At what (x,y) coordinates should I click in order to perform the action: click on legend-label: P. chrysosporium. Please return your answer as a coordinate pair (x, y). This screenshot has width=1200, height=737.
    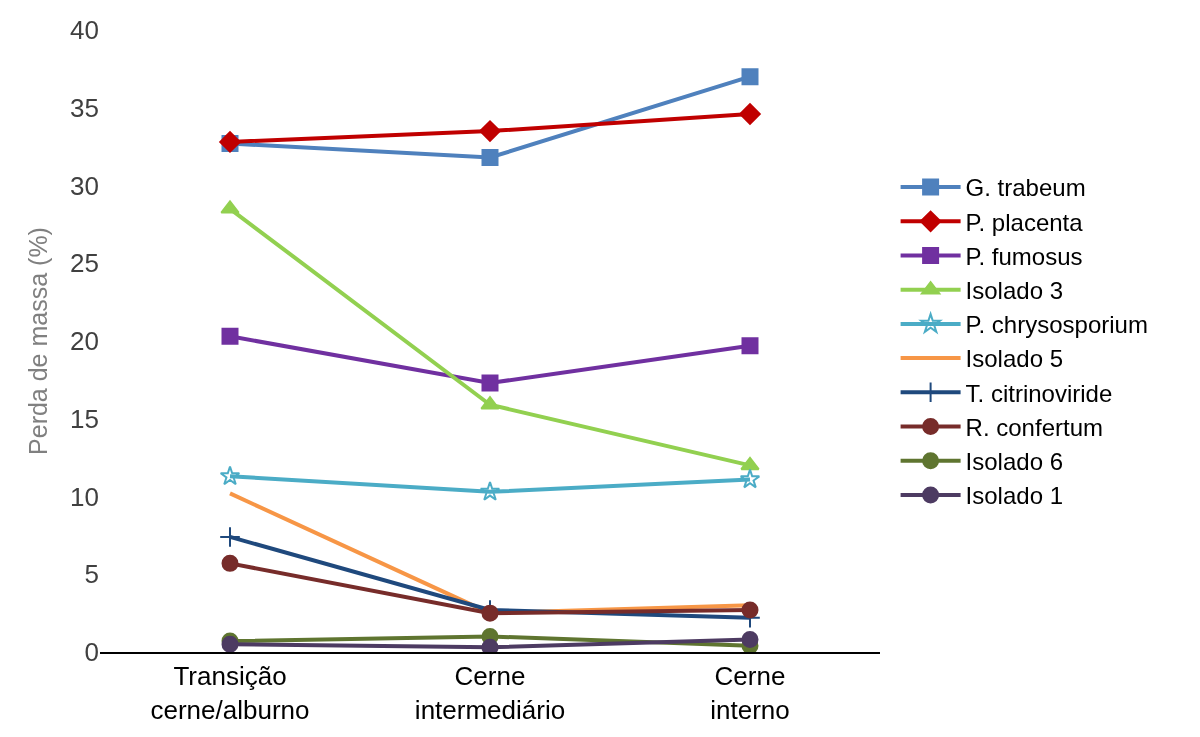
    Looking at the image, I should click on (1056, 325).